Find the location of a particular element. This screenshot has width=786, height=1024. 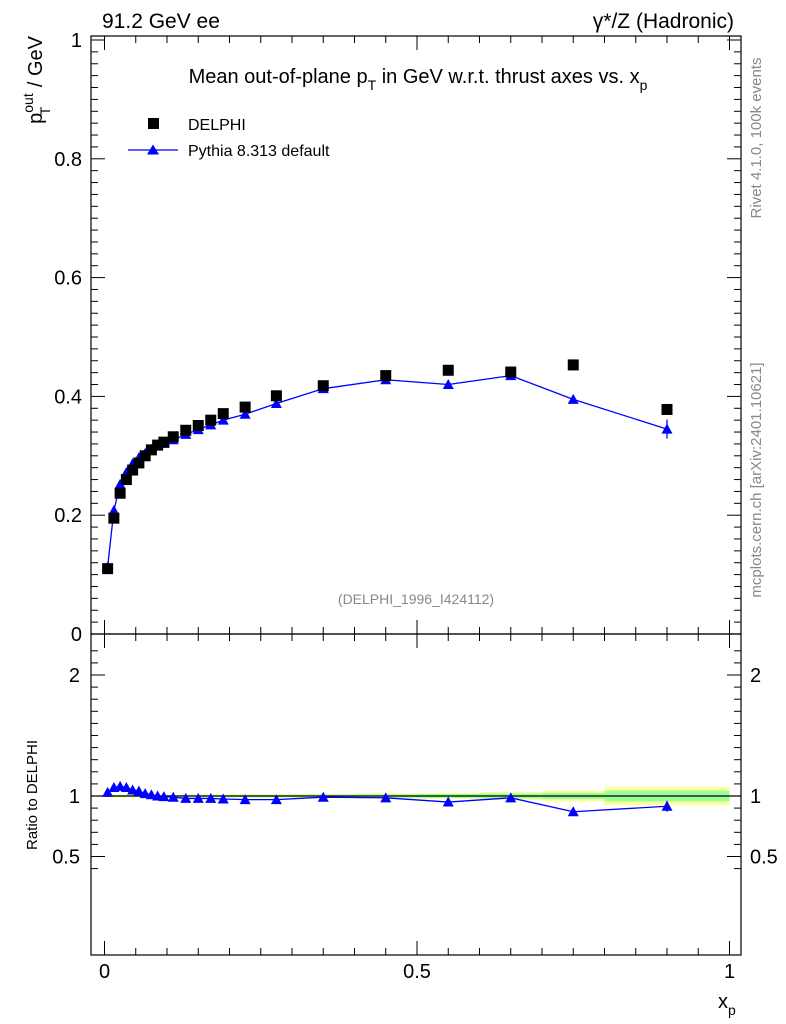

process-label: γ*/Z (Hadronic) is located at coordinates (663, 21).